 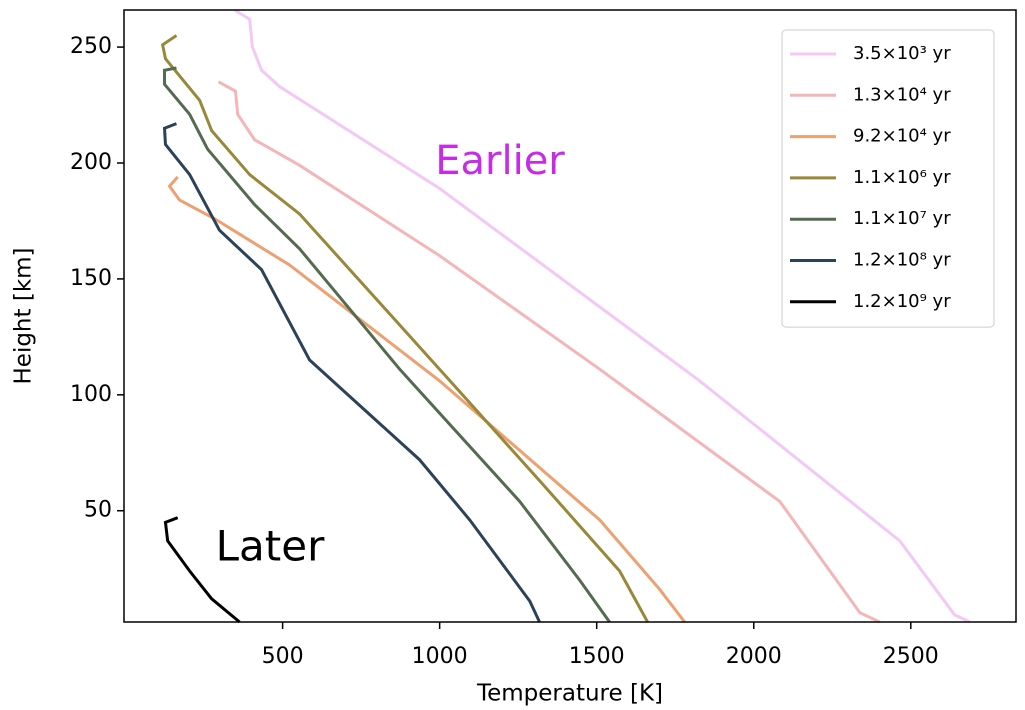 I want to click on series-line, so click(x=202, y=570).